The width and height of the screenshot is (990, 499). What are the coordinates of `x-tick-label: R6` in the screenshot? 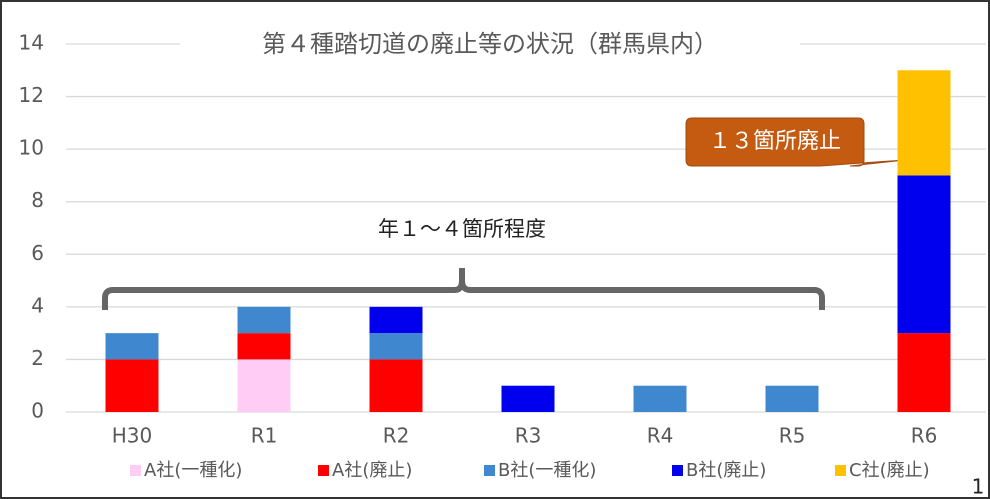 It's located at (924, 436).